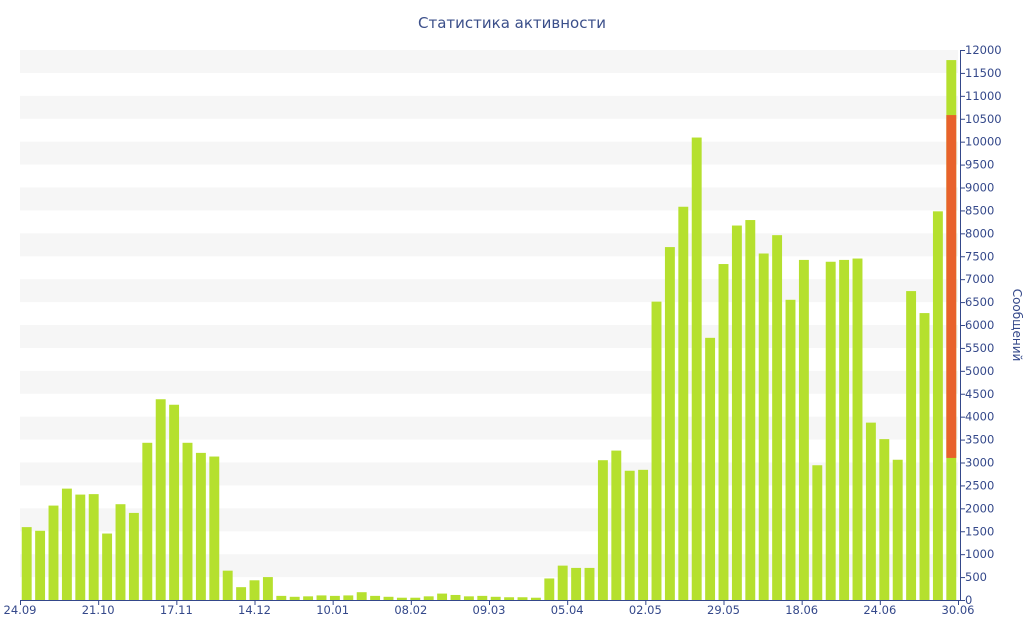  What do you see at coordinates (979, 279) in the screenshot?
I see `y-tick-label: 7000` at bounding box center [979, 279].